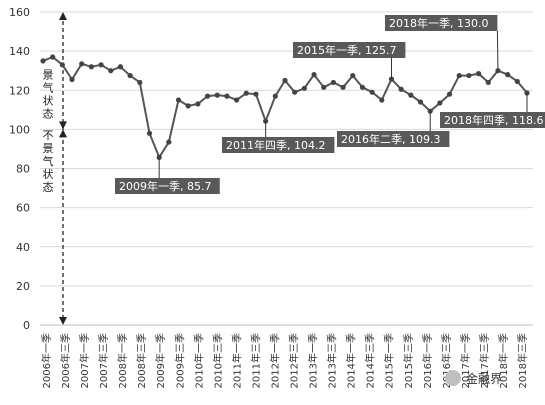 The image size is (545, 405). I want to click on annotation-label: 2015年一季, 125.7, so click(346, 50).